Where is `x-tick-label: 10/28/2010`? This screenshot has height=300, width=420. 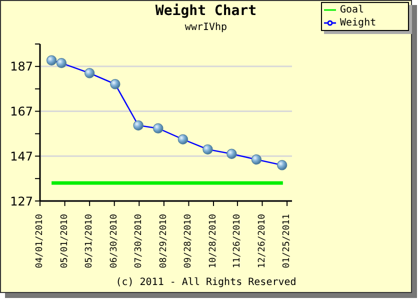 x-tick-label: 10/28/2010 is located at coordinates (213, 241).